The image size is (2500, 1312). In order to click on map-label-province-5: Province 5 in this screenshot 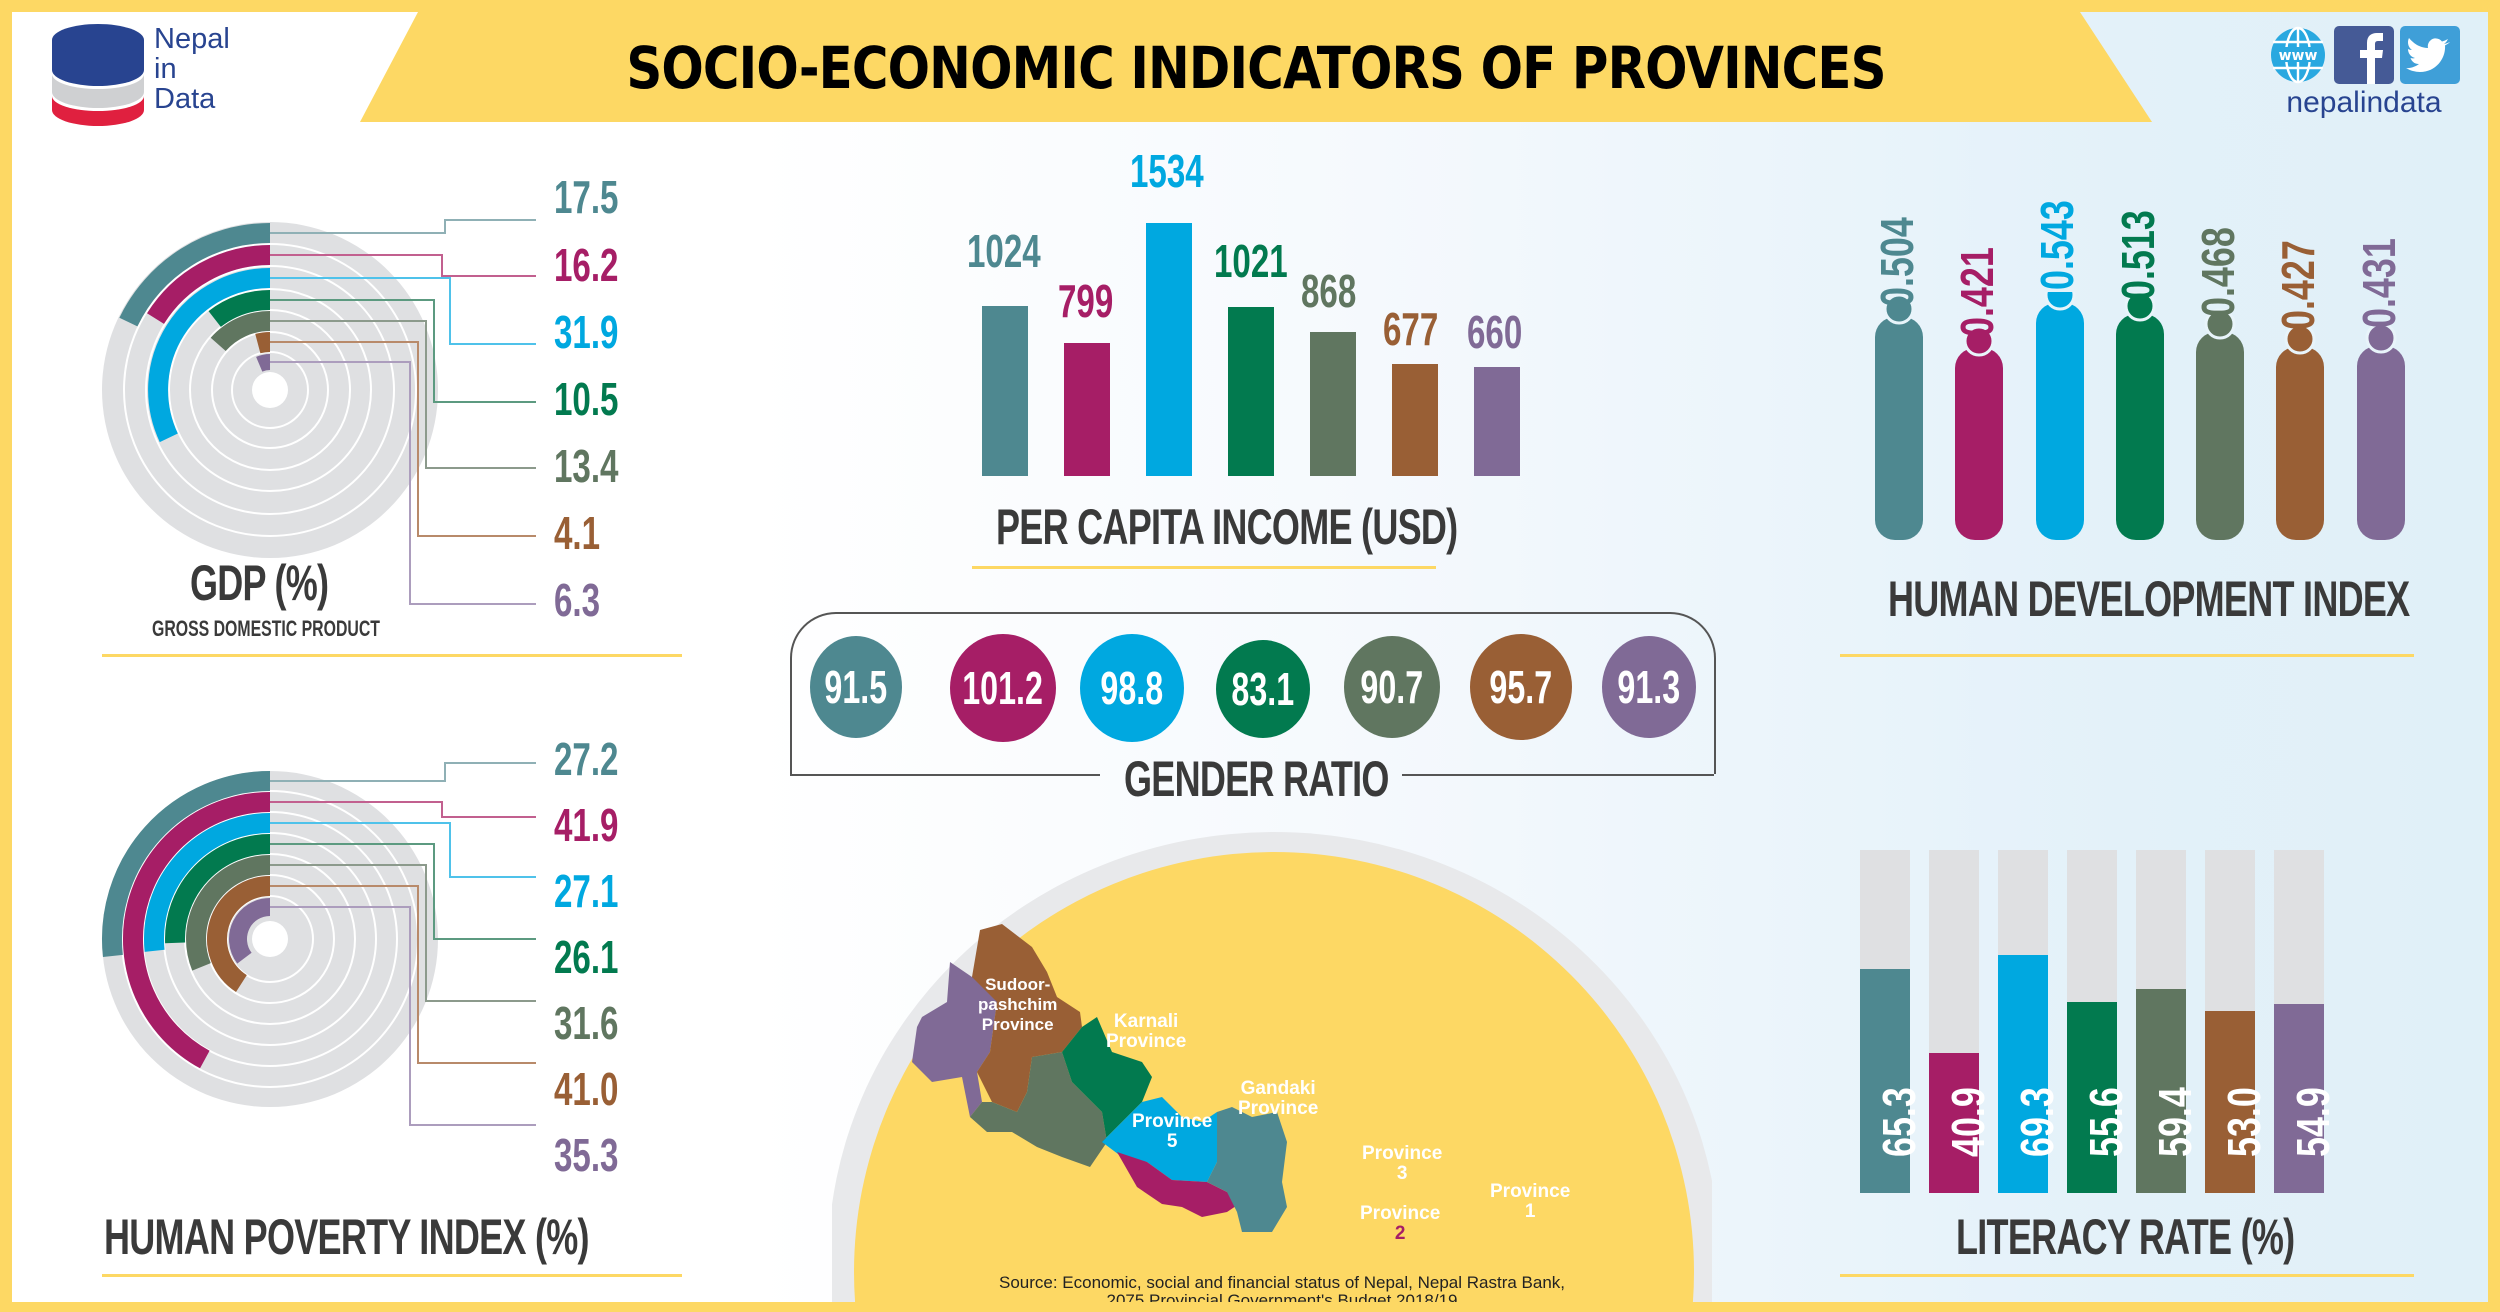, I will do `click(1172, 1131)`.